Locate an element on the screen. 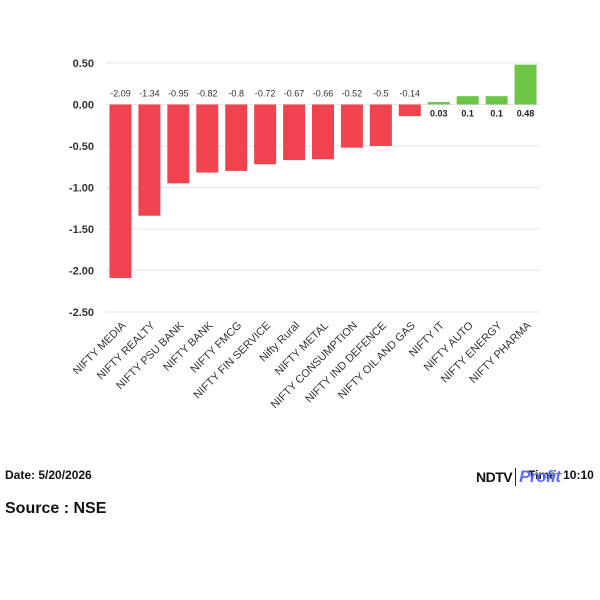 The height and width of the screenshot is (600, 600). source-label: Source : NSE is located at coordinates (56, 508).